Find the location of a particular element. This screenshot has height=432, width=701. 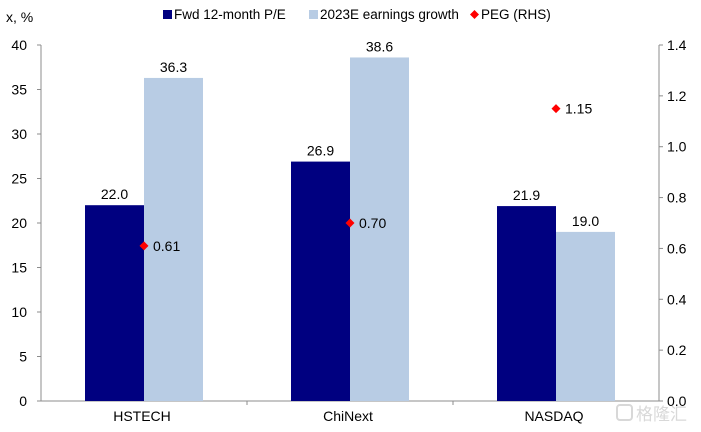

x-axis: HSTECH ChiNext NASDAQ is located at coordinates (350, 412).